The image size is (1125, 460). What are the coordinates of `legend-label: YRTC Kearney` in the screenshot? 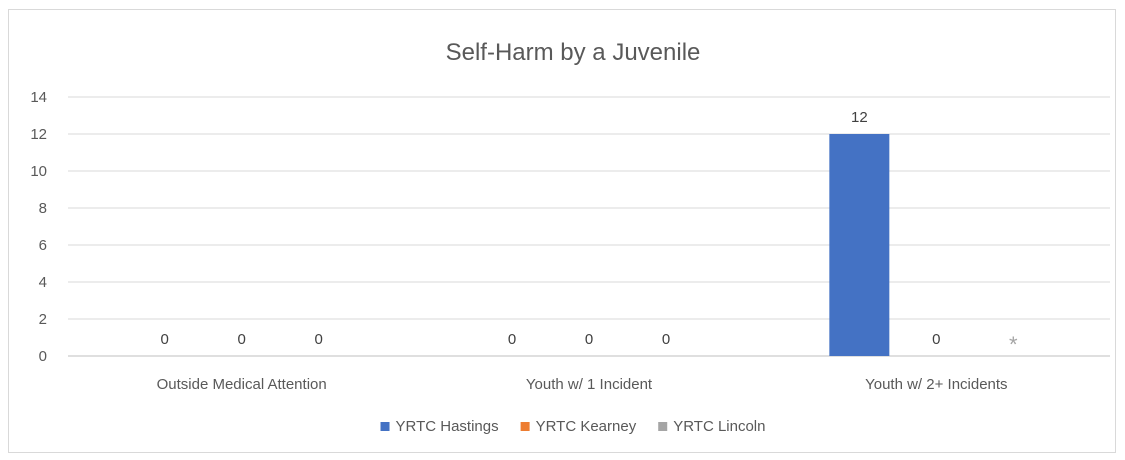 It's located at (586, 426).